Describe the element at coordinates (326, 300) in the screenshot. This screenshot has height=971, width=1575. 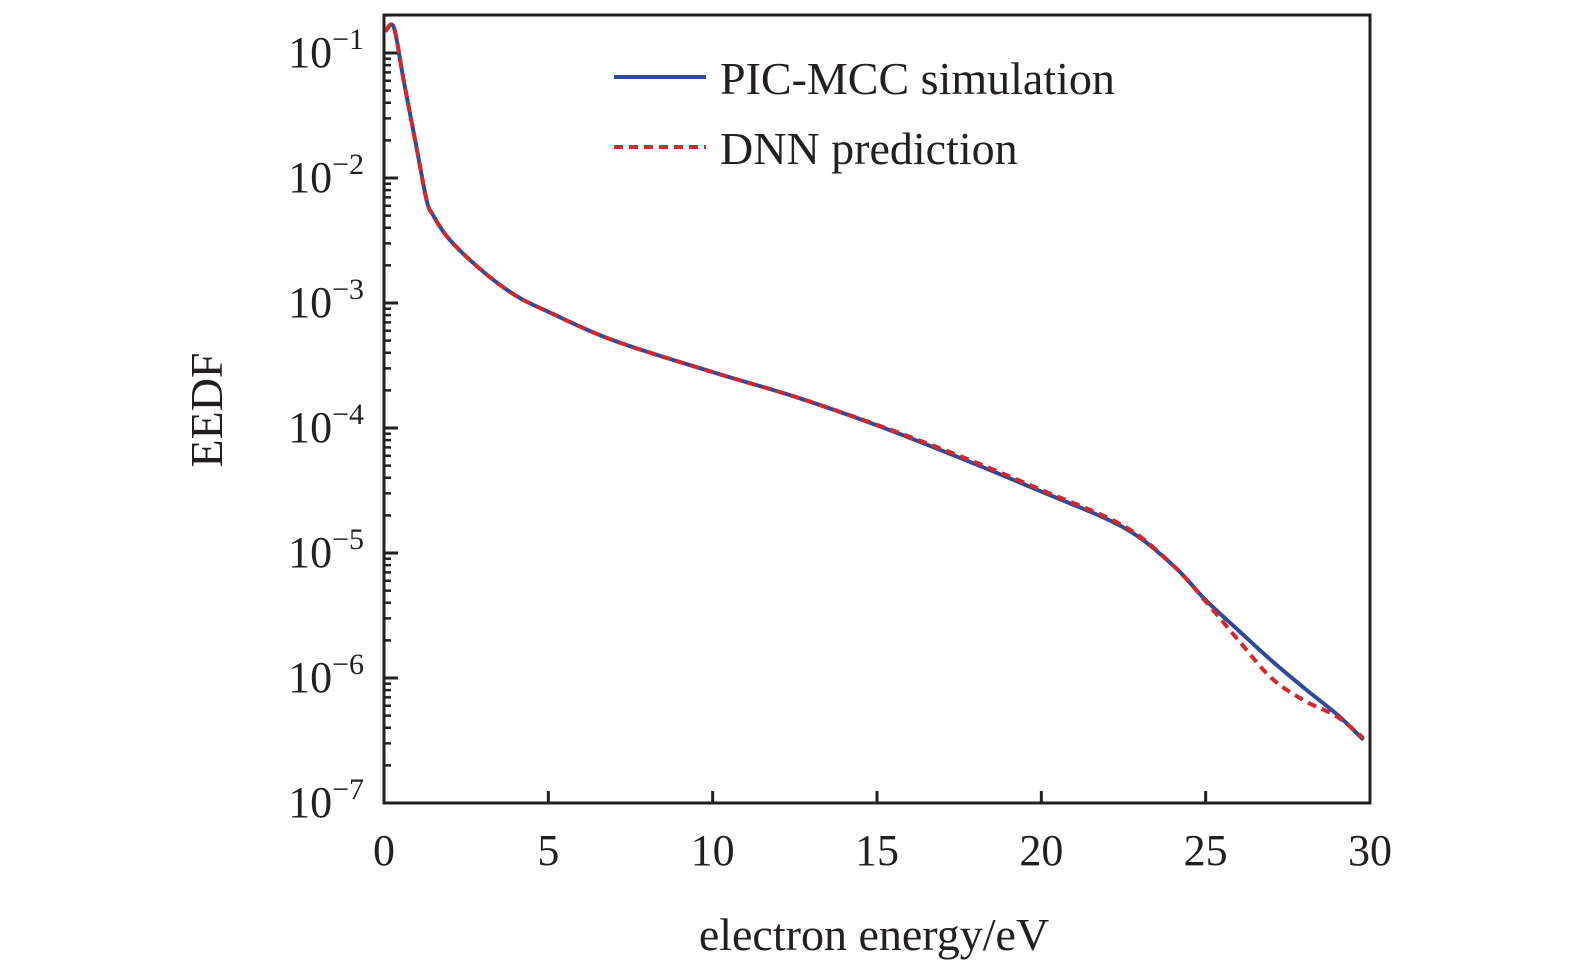
I see `y-tick-label: 10⁻³` at that location.